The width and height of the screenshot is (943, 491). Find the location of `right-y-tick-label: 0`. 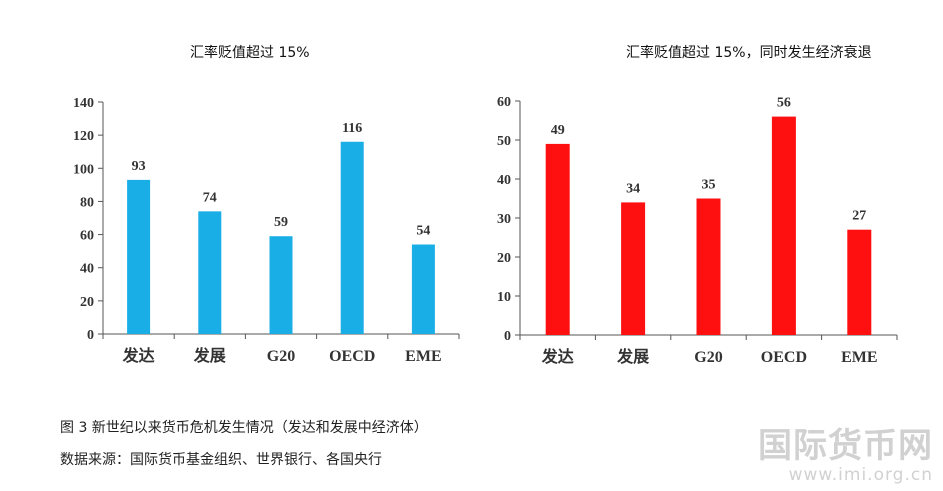

right-y-tick-label: 0 is located at coordinates (507, 336).